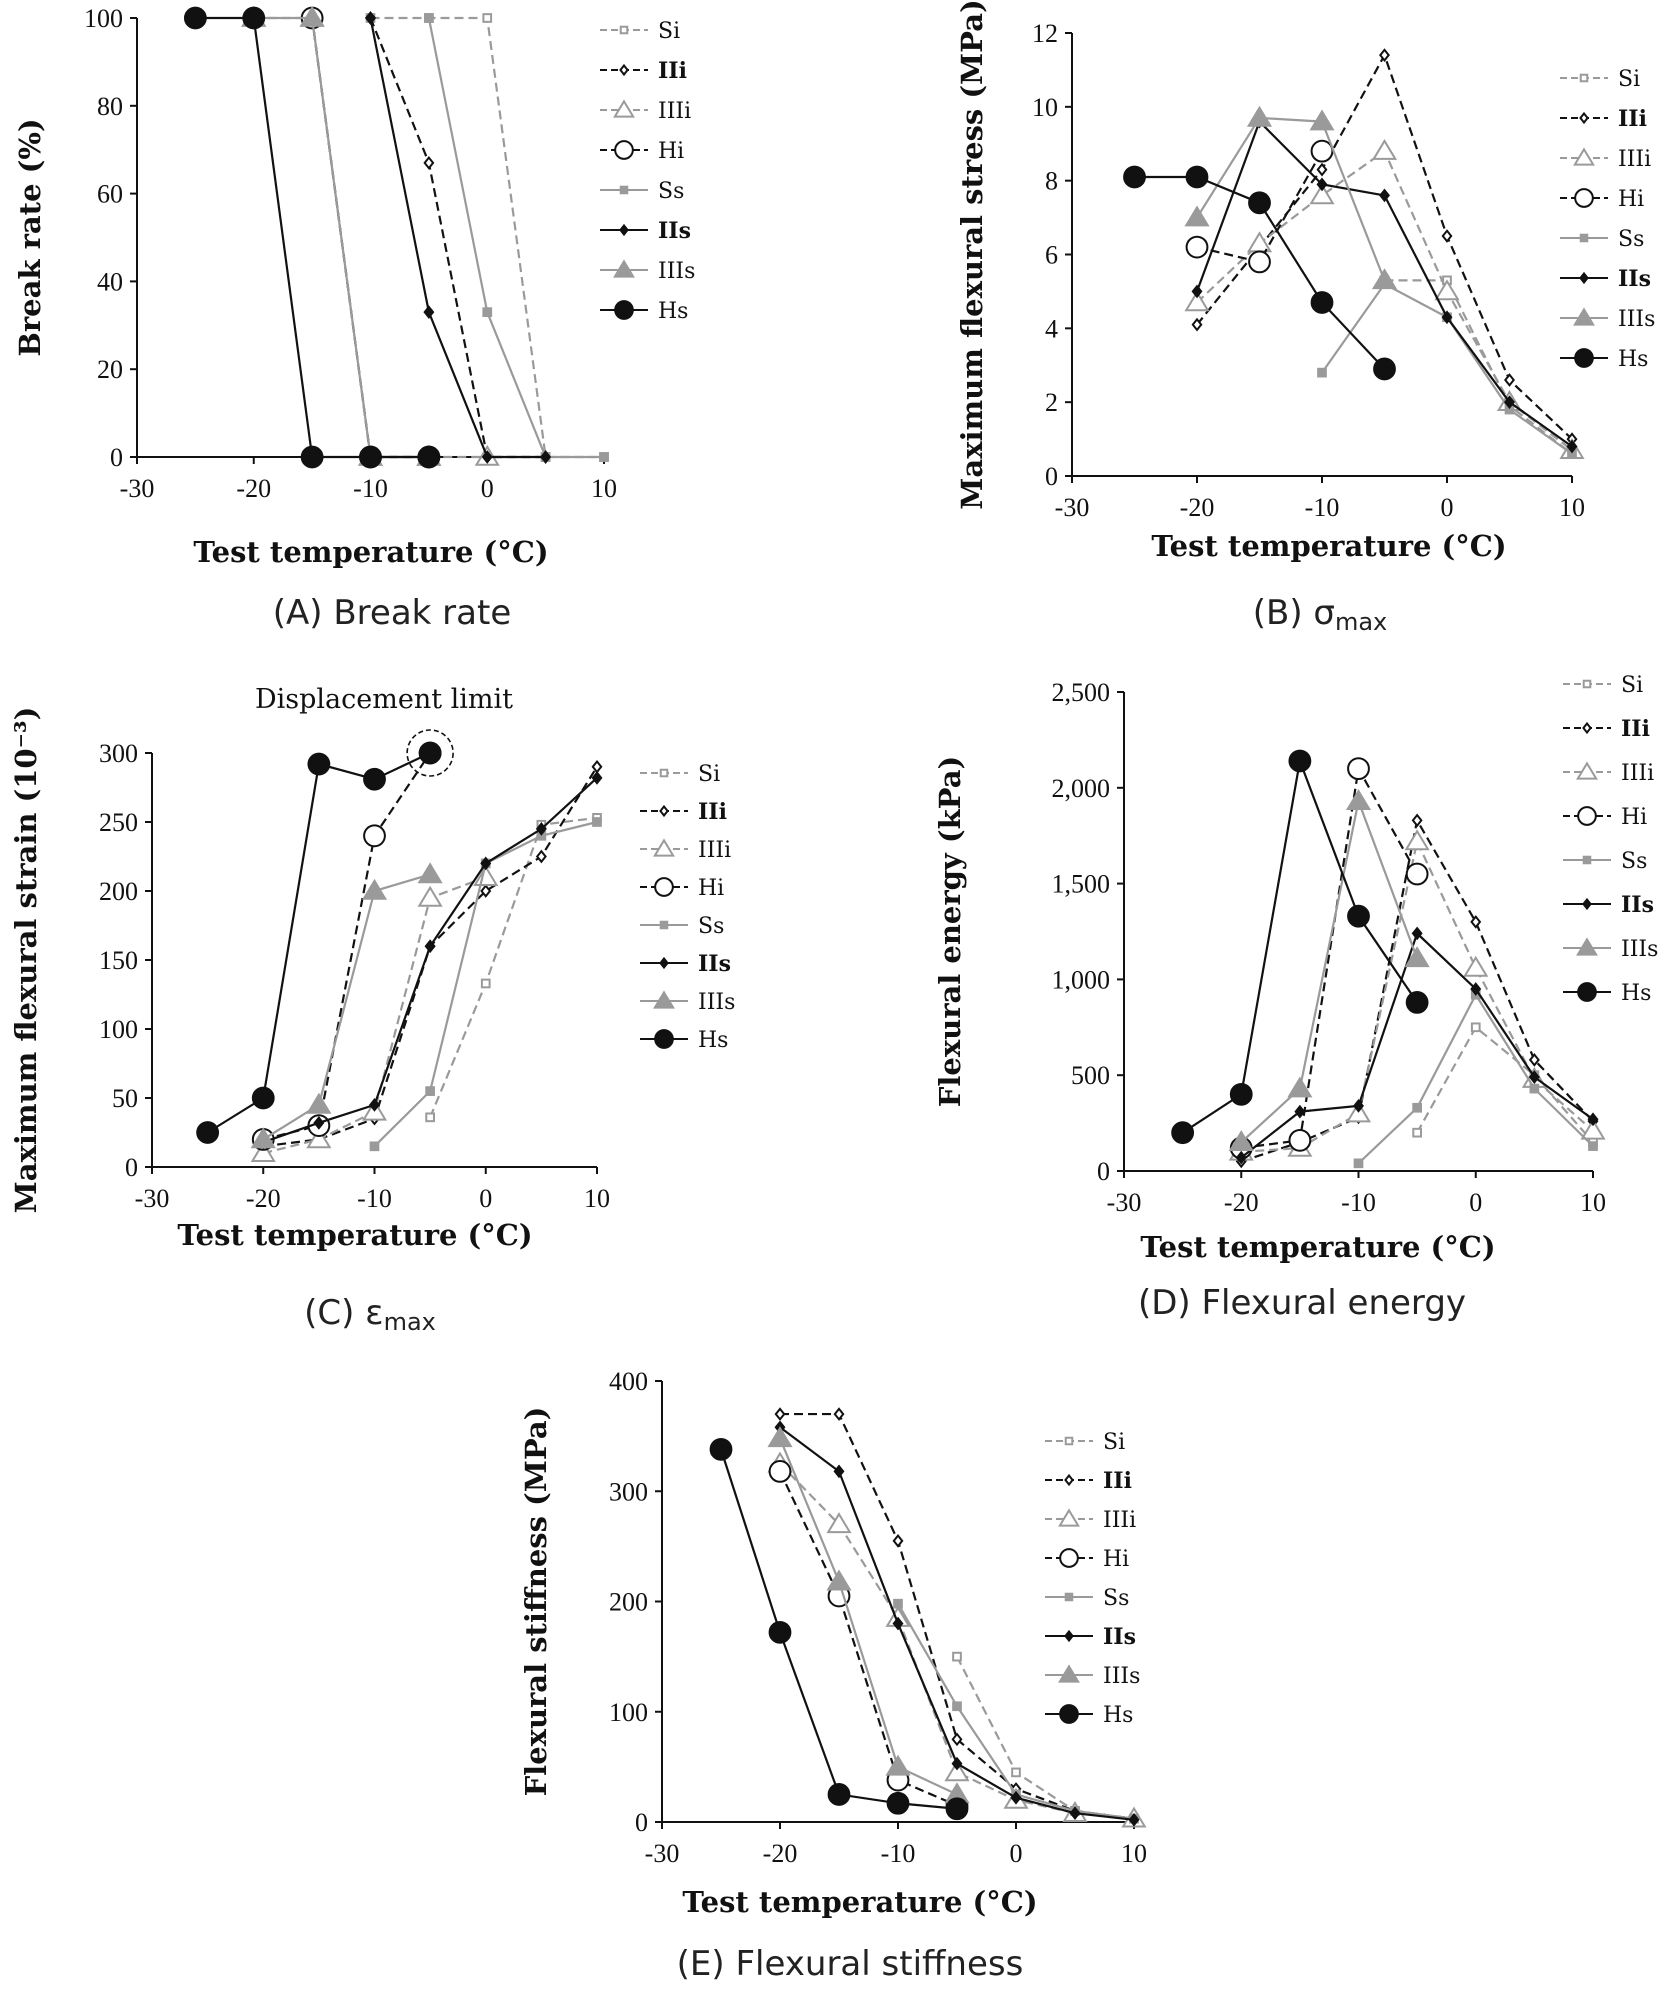  What do you see at coordinates (1051, 328) in the screenshot?
I see `y-tick-label: 4` at bounding box center [1051, 328].